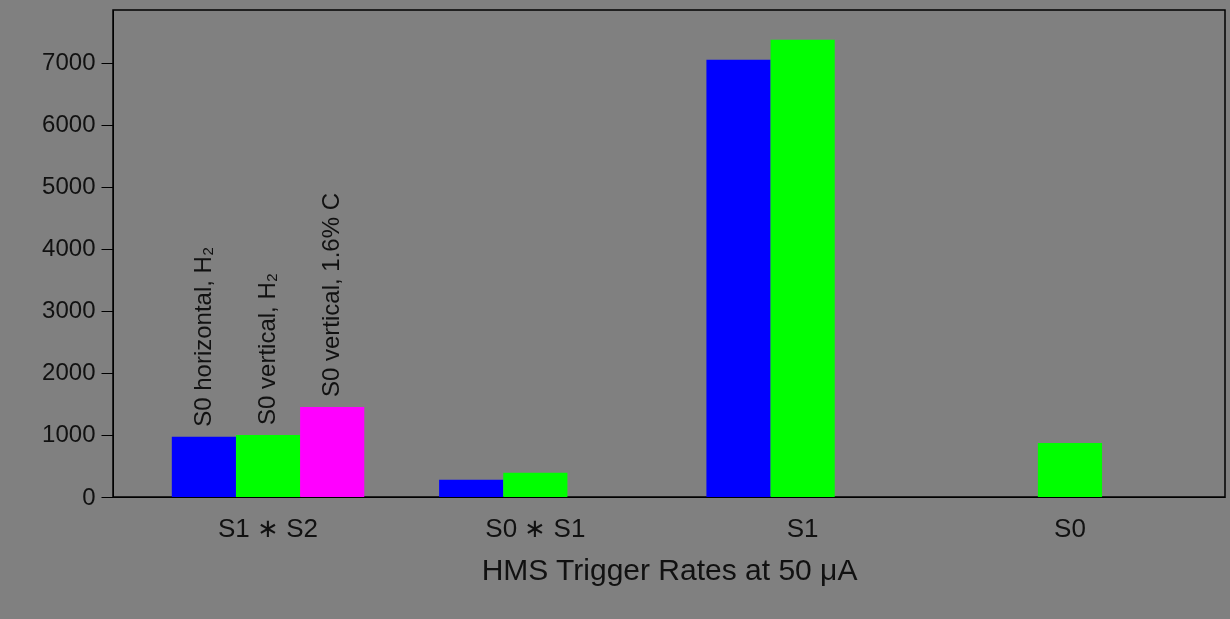  What do you see at coordinates (669, 569) in the screenshot?
I see `x-axis-title: HMS Trigger Rates at 50 μA` at bounding box center [669, 569].